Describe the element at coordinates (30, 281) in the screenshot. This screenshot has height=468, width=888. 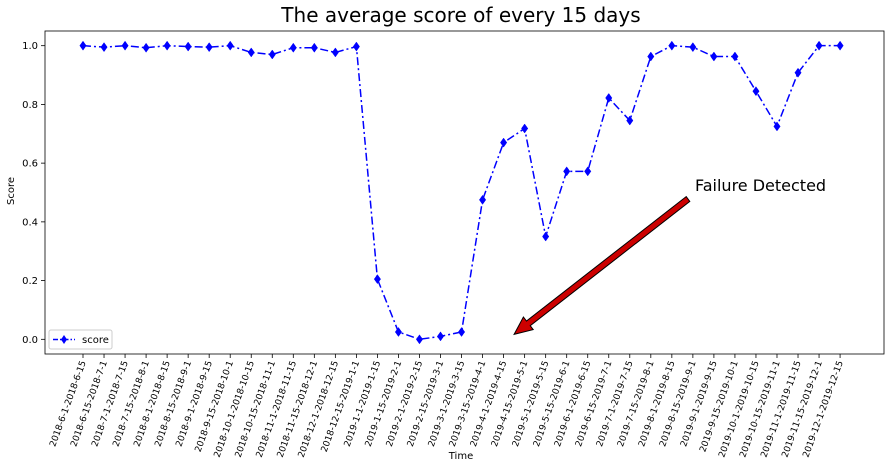
I see `y-tick-label: 0.2` at that location.